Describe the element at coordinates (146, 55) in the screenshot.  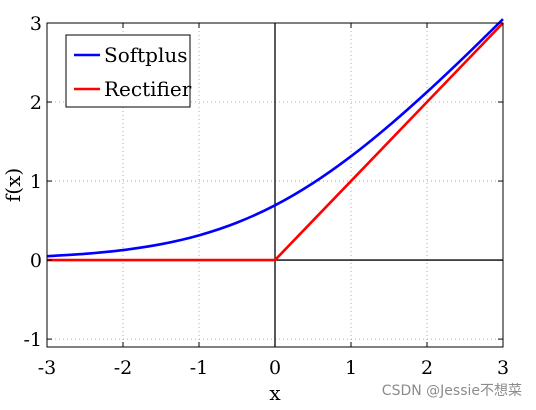
I see `legend-label-softplus: Softplus` at that location.